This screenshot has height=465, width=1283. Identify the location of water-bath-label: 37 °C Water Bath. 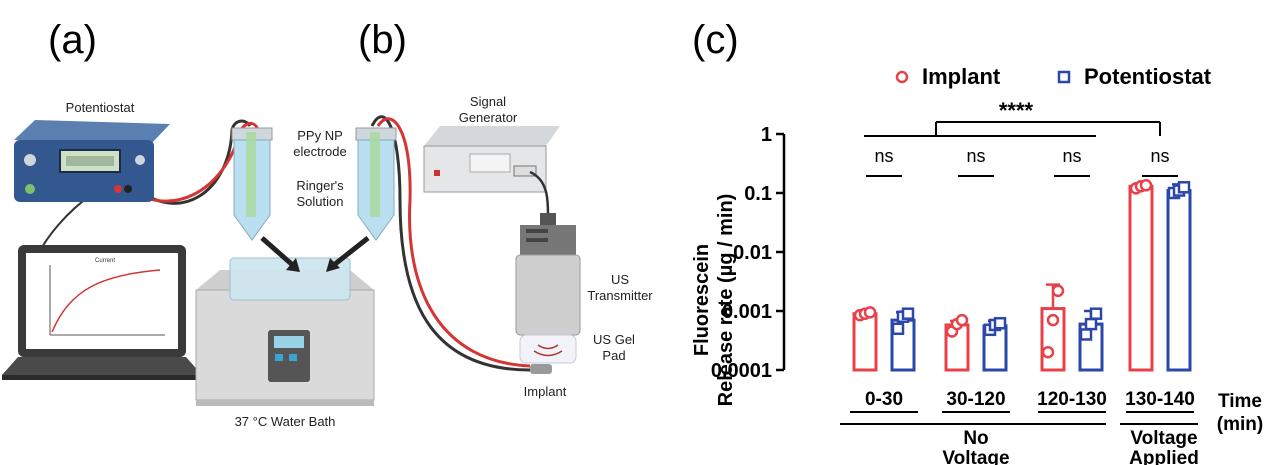
(285, 421).